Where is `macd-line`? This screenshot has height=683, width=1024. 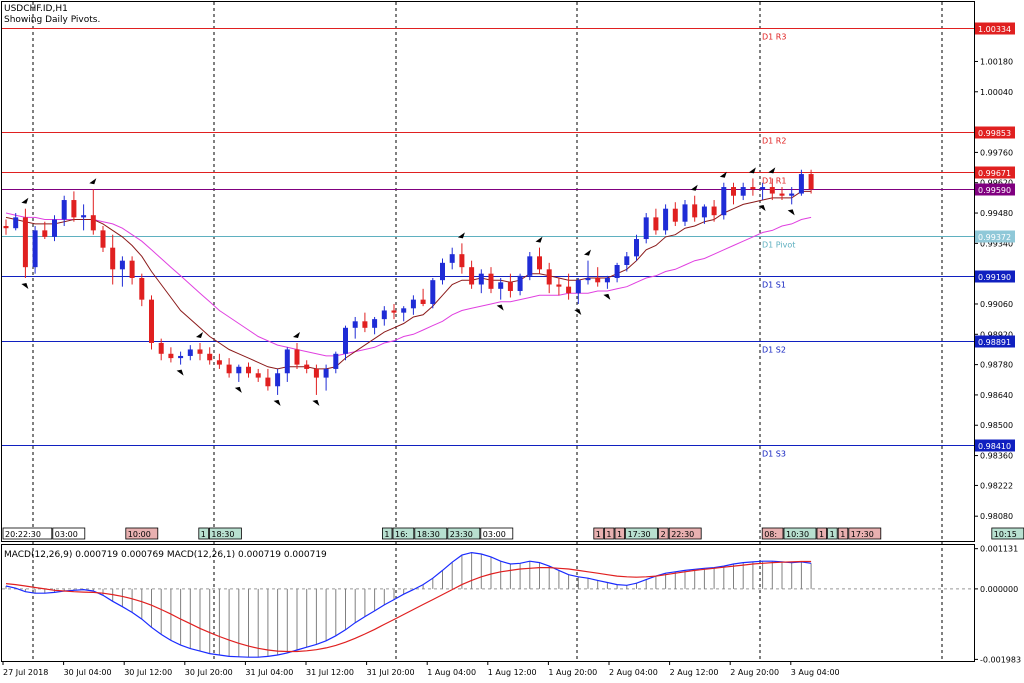
macd-line is located at coordinates (408, 604).